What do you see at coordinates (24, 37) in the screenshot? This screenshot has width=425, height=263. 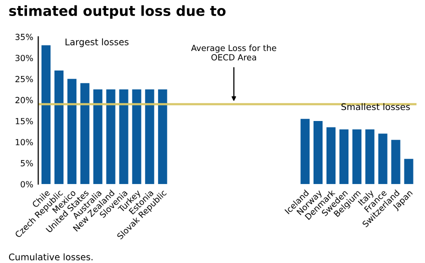 I see `y-tick-label: 35%` at bounding box center [24, 37].